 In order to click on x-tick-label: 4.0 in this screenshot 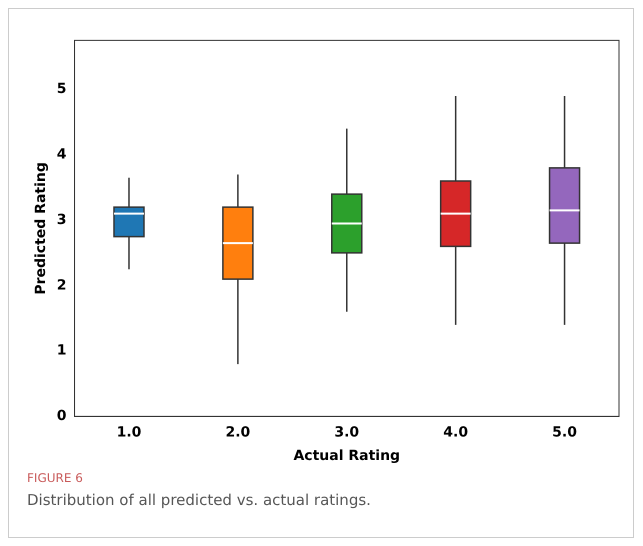, I will do `click(455, 432)`.